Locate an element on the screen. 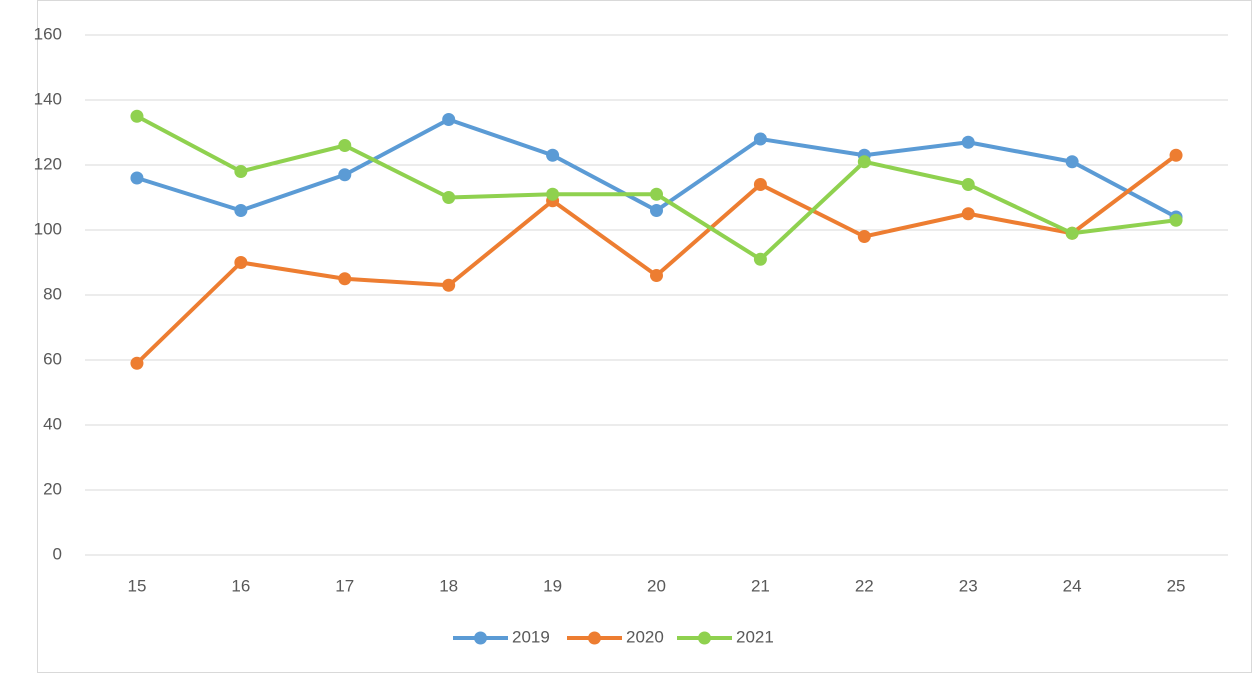  legend-label: 2020 is located at coordinates (645, 636).